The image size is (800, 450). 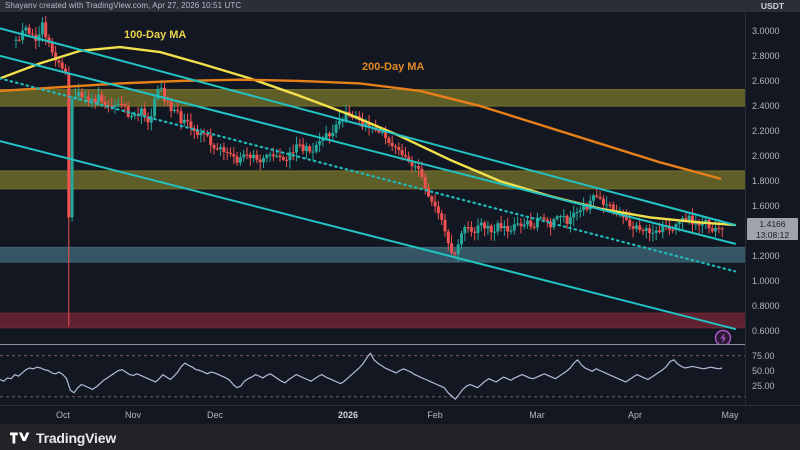 I want to click on price-tick-2.2000: 2.2000, so click(x=766, y=131).